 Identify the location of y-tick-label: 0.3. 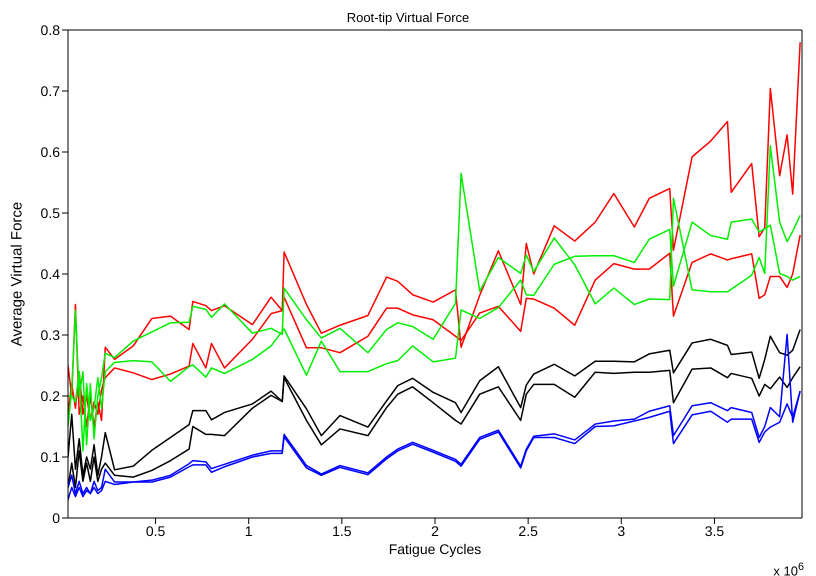
(50, 334).